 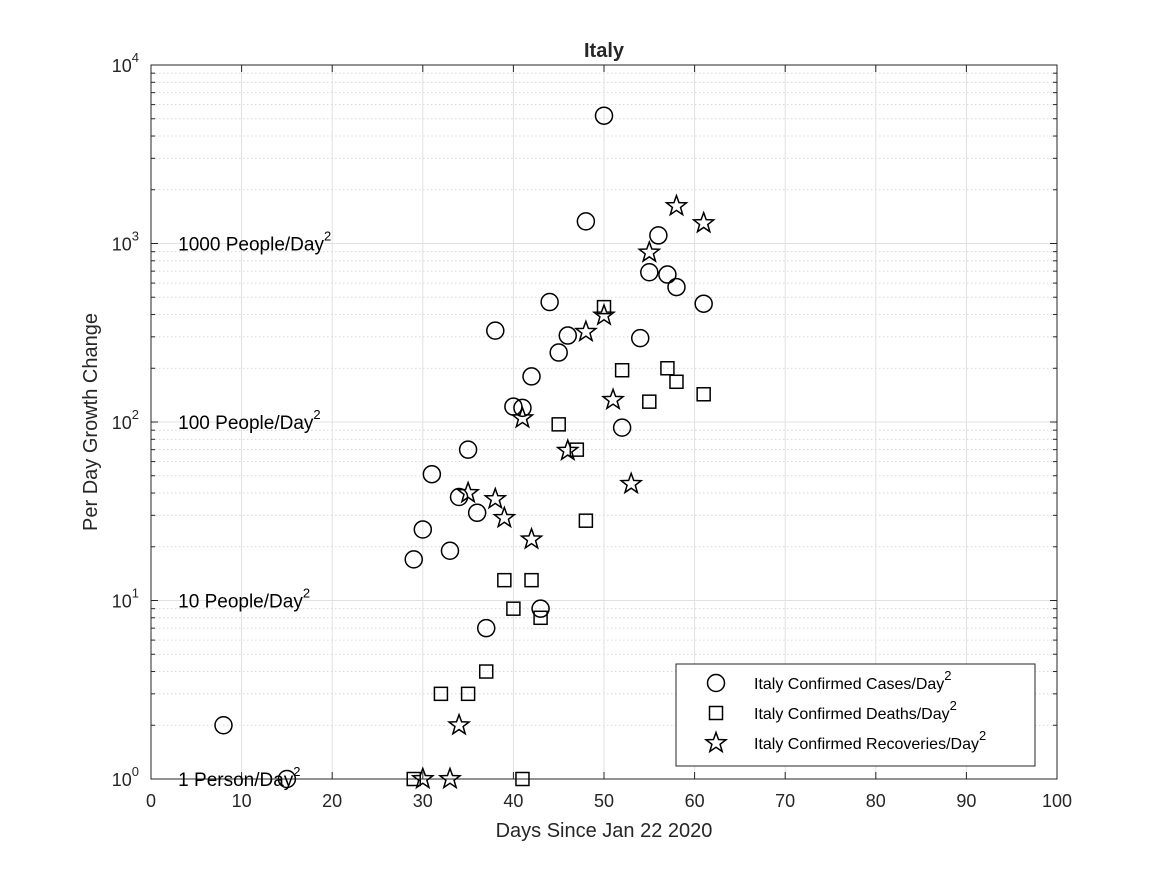 What do you see at coordinates (604, 51) in the screenshot?
I see `chart-title: Italy` at bounding box center [604, 51].